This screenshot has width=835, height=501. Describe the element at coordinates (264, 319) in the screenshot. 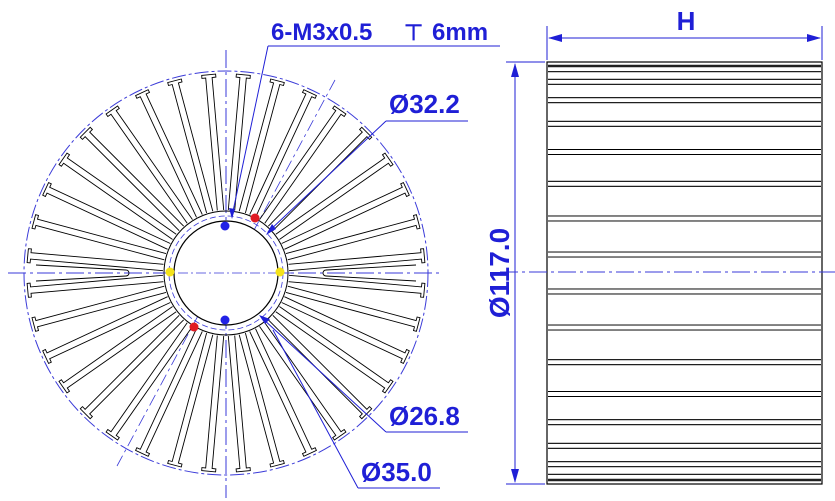

I see `dia26-leader-arrow` at that location.